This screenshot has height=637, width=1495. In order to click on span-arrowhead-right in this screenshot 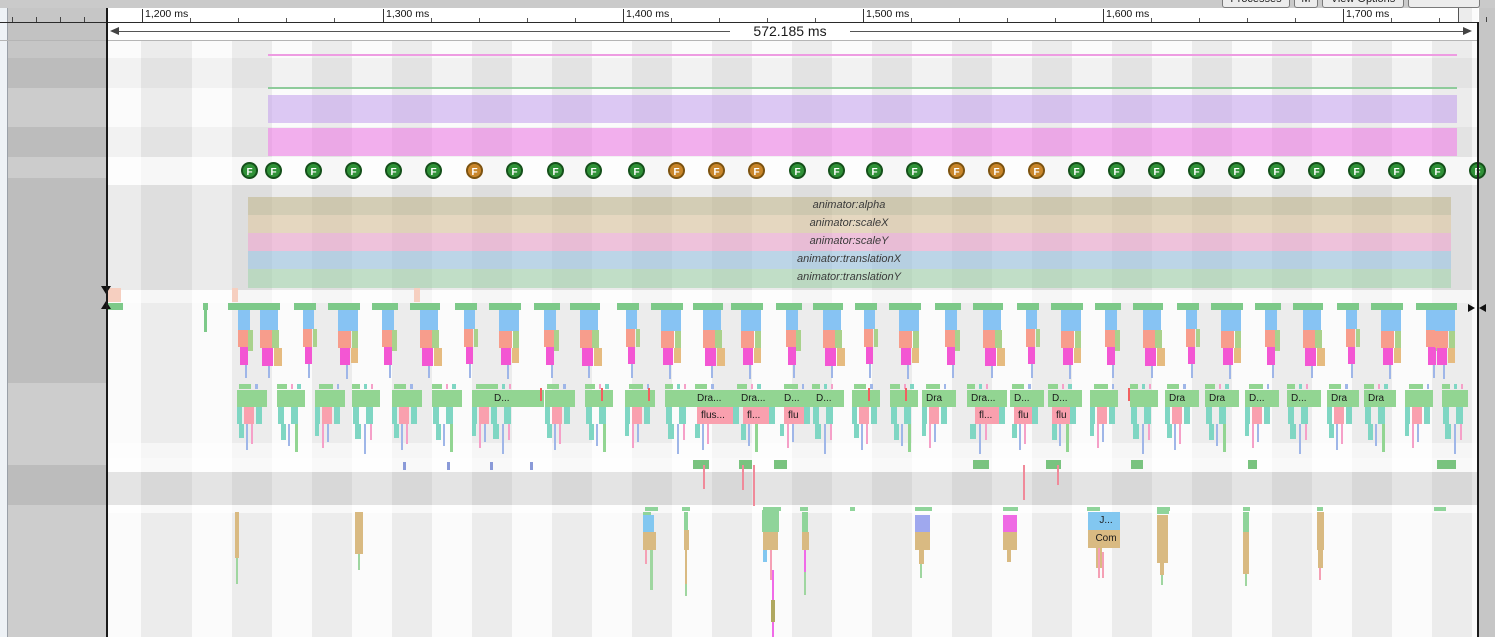, I will do `click(1467, 31)`.